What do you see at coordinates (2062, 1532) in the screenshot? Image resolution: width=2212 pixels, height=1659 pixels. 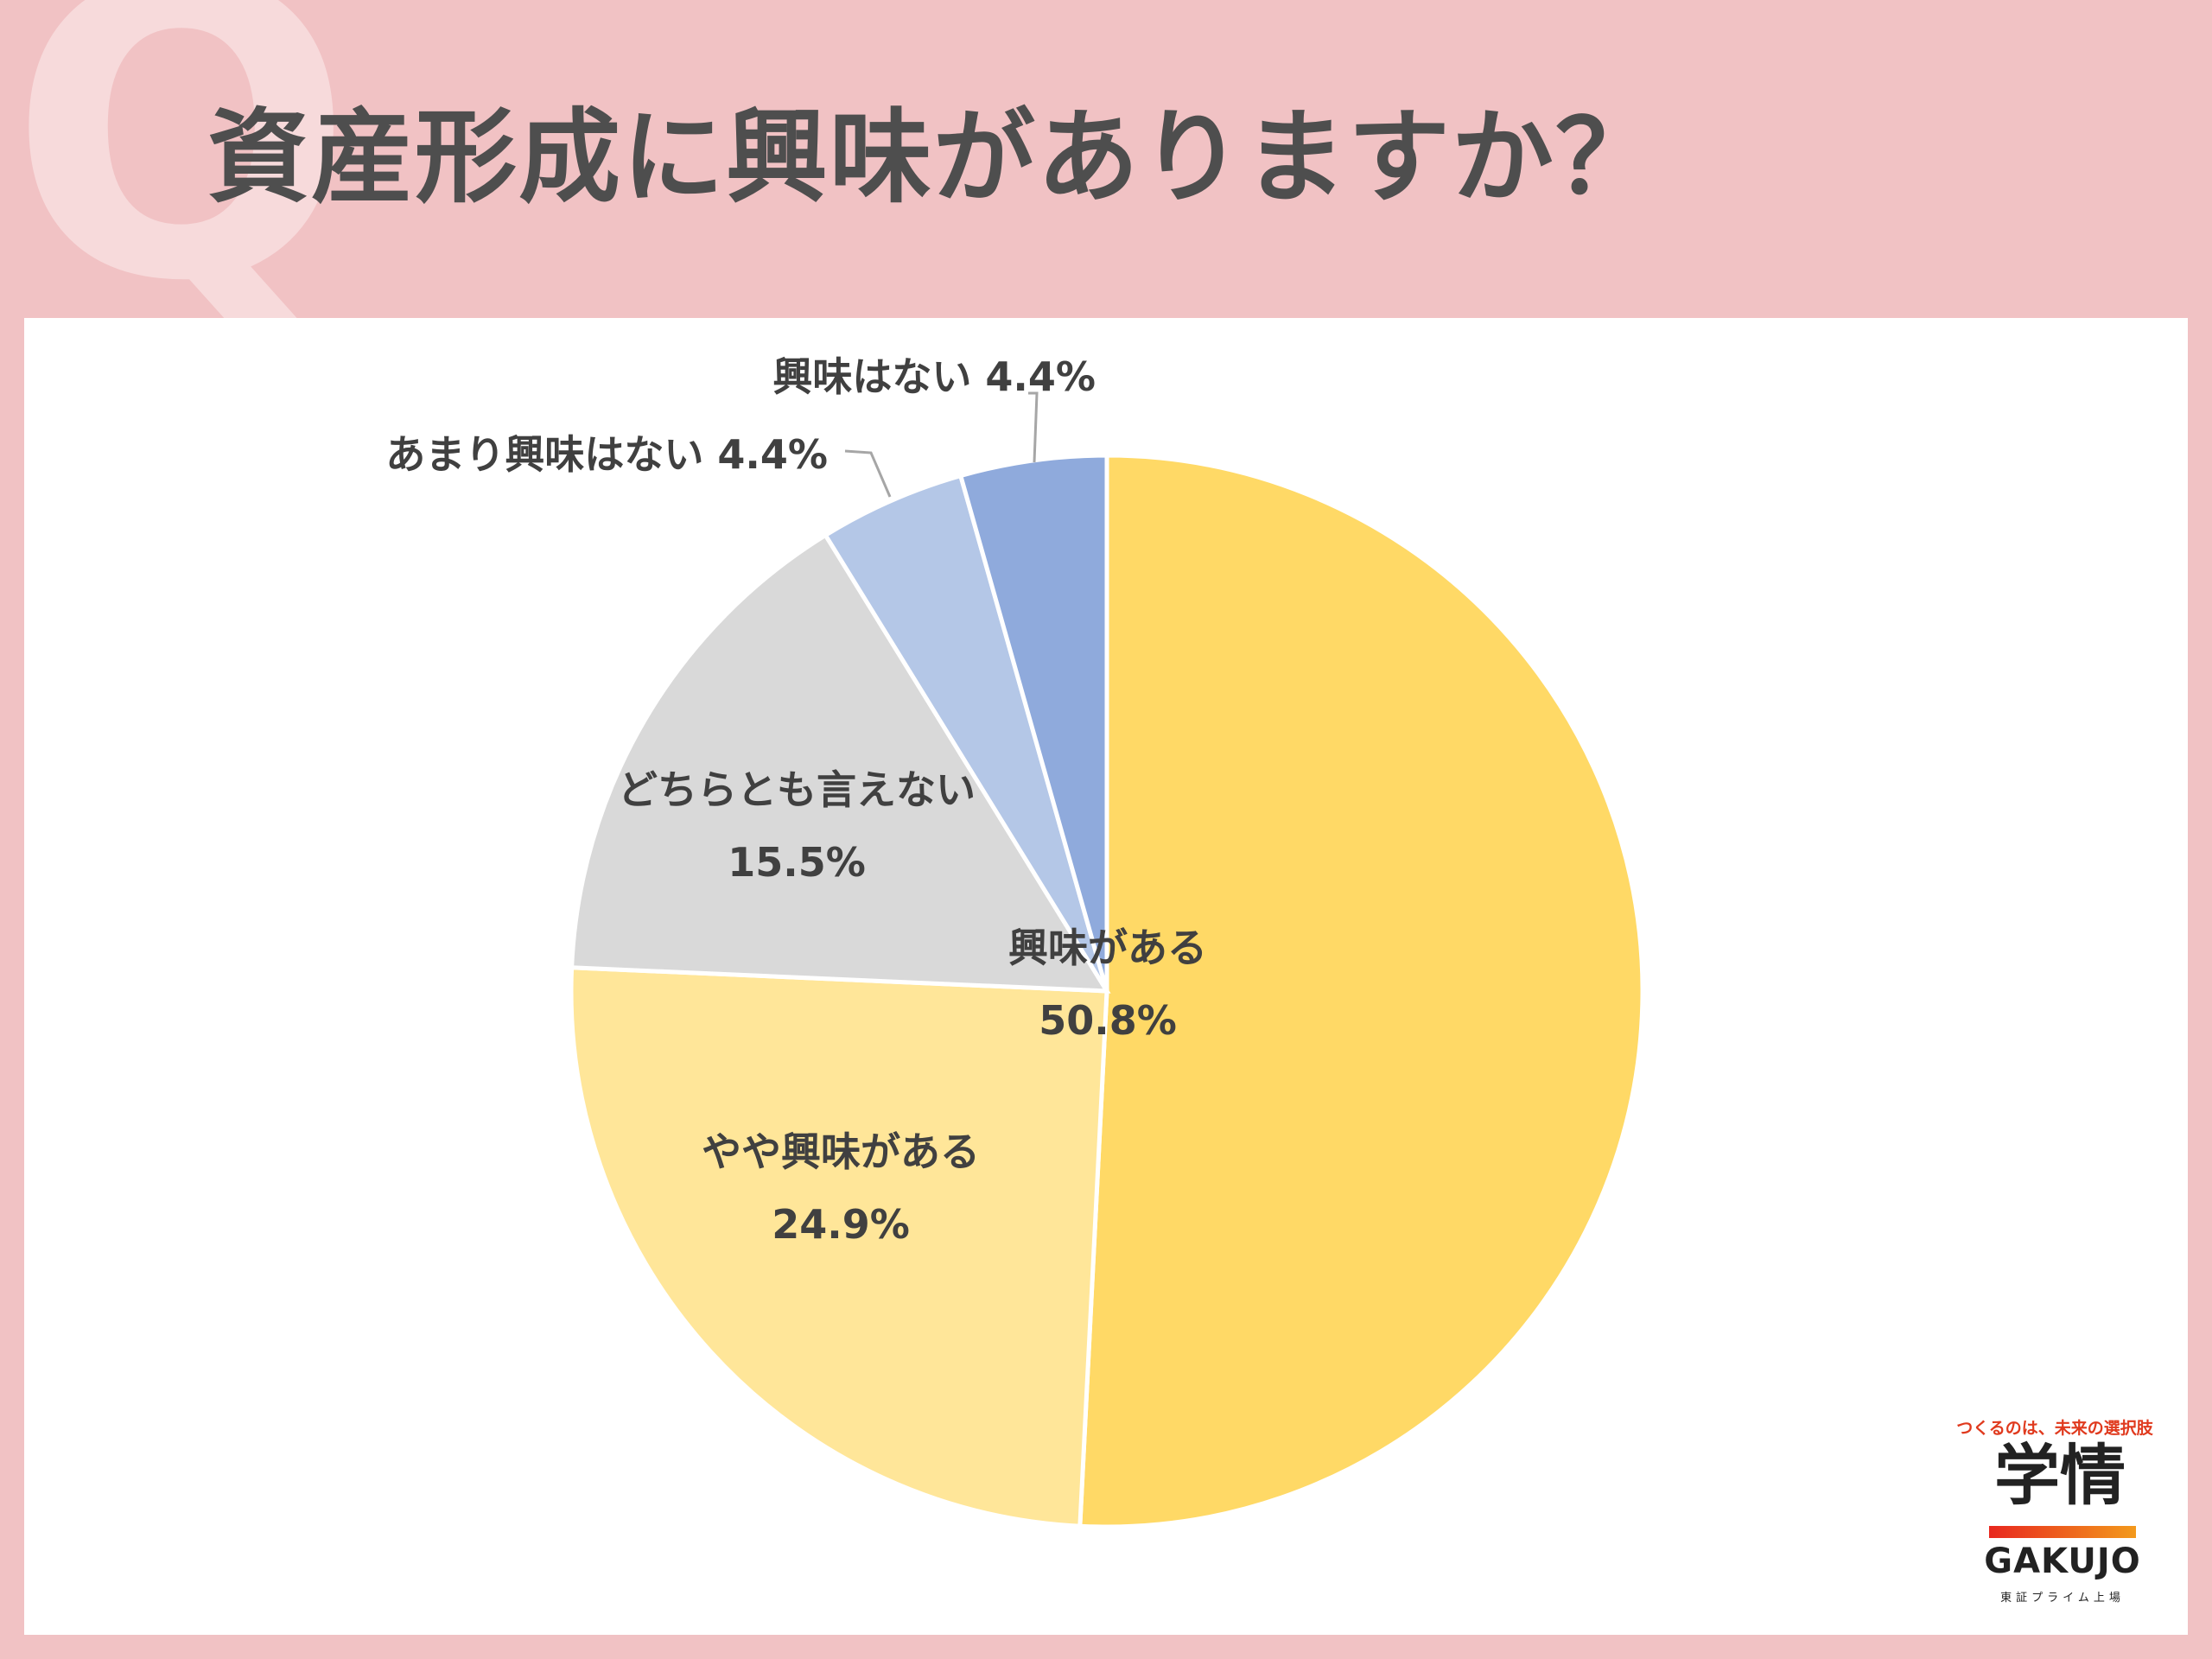 I see `logo-bar` at bounding box center [2062, 1532].